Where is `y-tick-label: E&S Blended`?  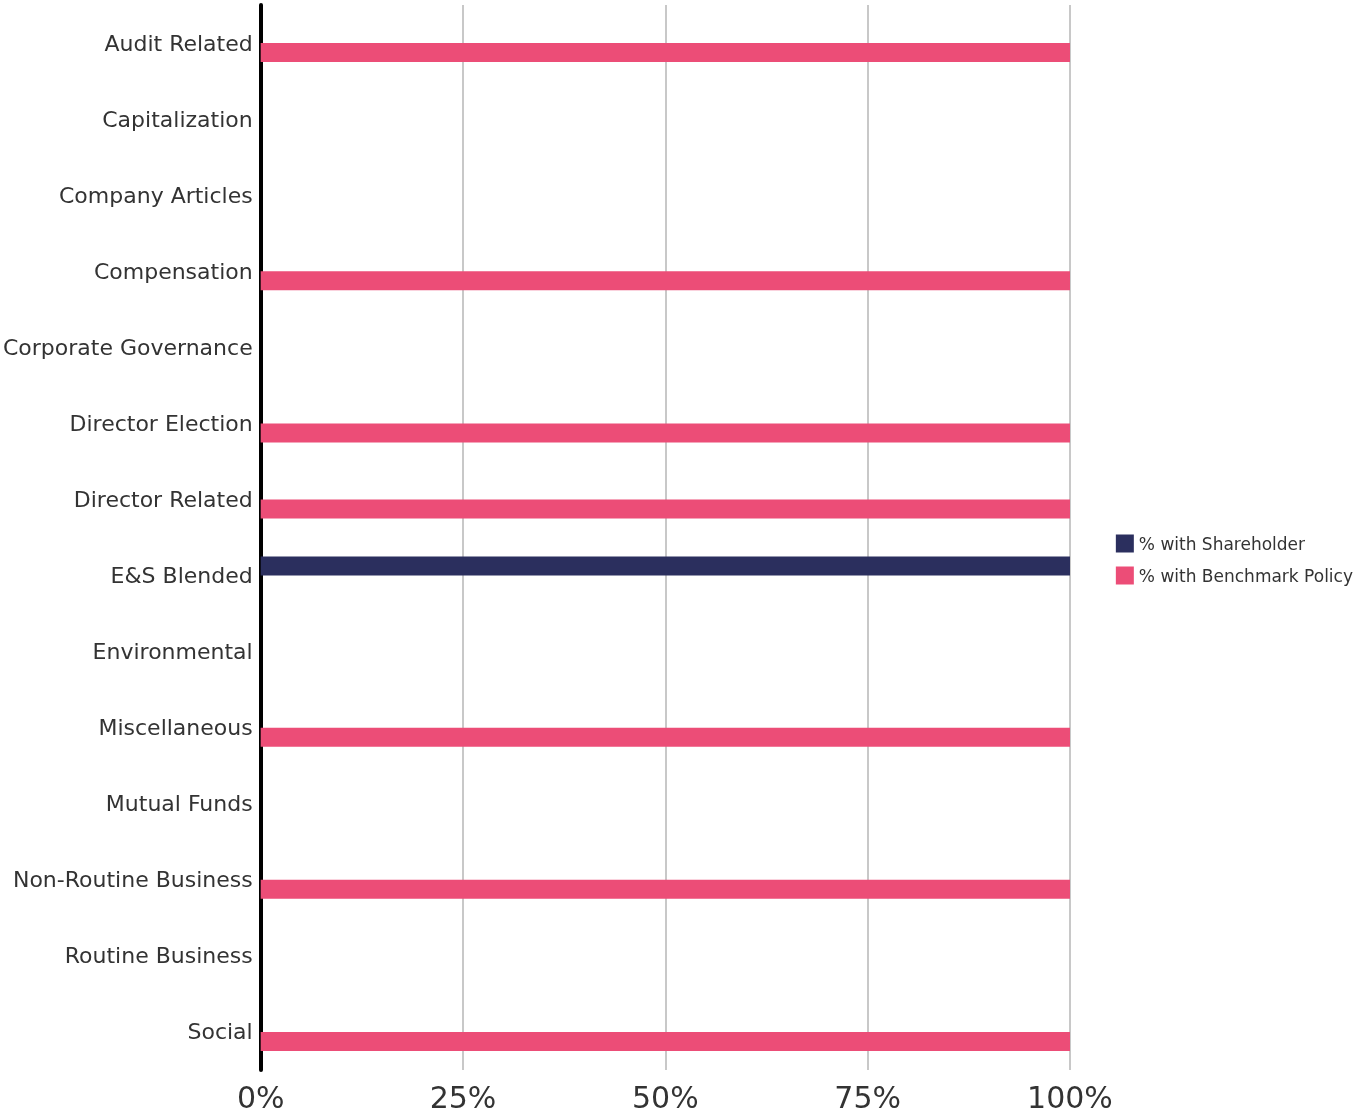
y-tick-label: E&S Blended is located at coordinates (181, 576).